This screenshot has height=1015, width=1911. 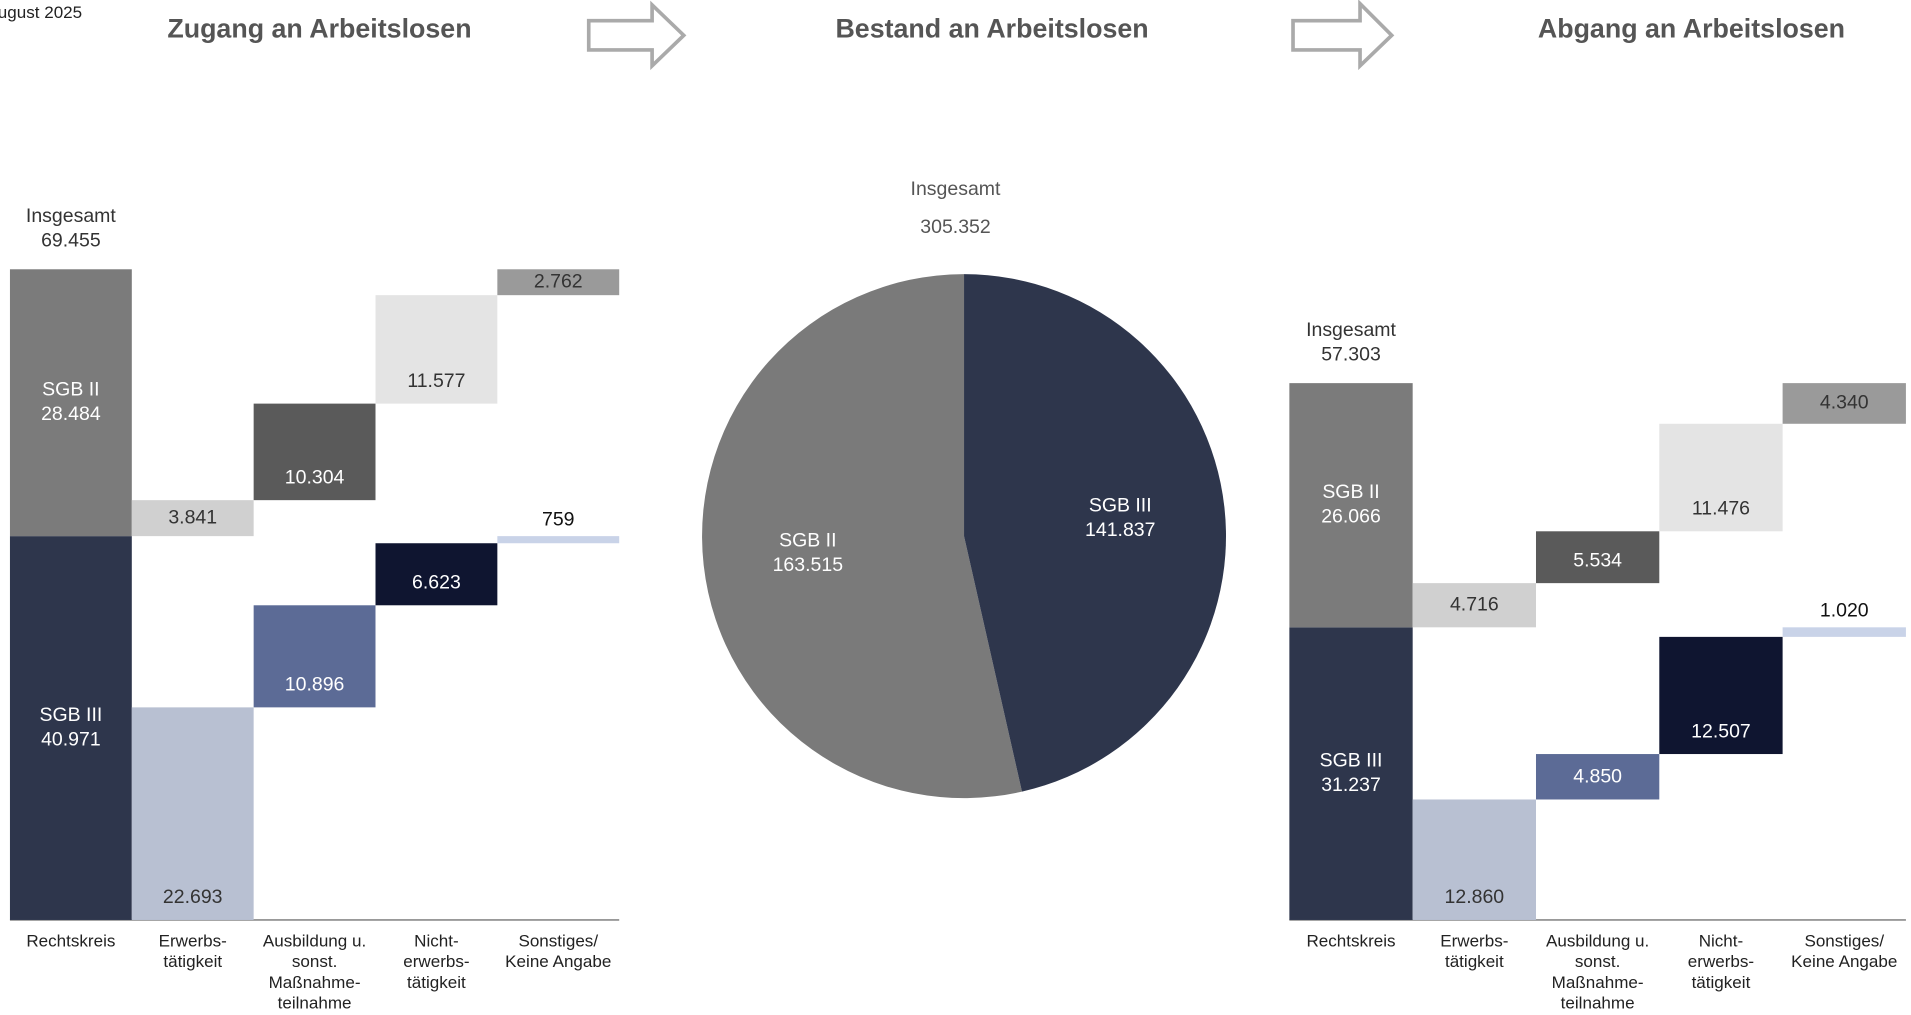 What do you see at coordinates (71, 240) in the screenshot?
I see `total-value: 69.455` at bounding box center [71, 240].